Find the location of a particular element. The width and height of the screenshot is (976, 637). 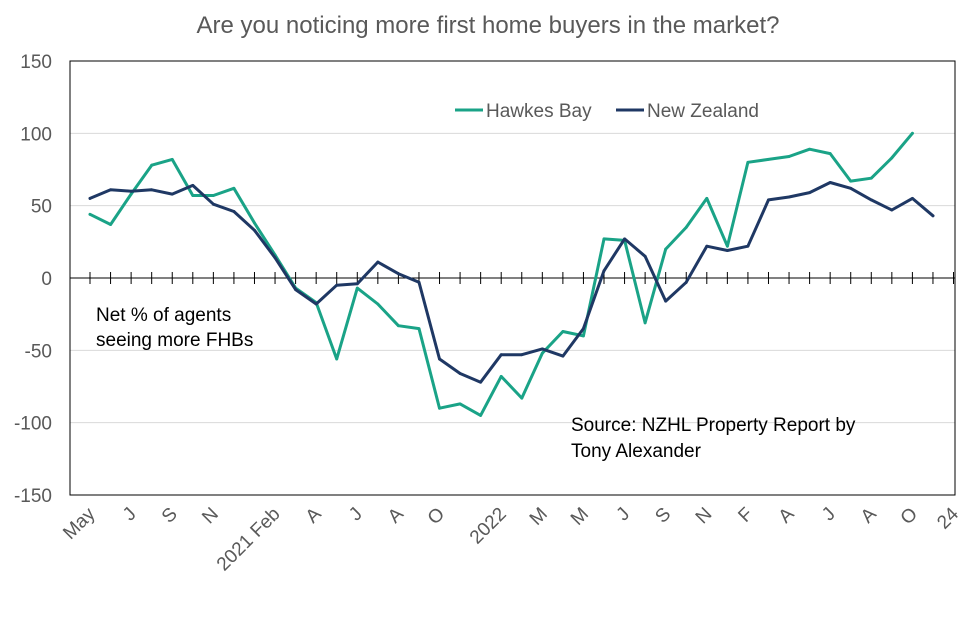

y-tick-label: -50 is located at coordinates (38, 351).